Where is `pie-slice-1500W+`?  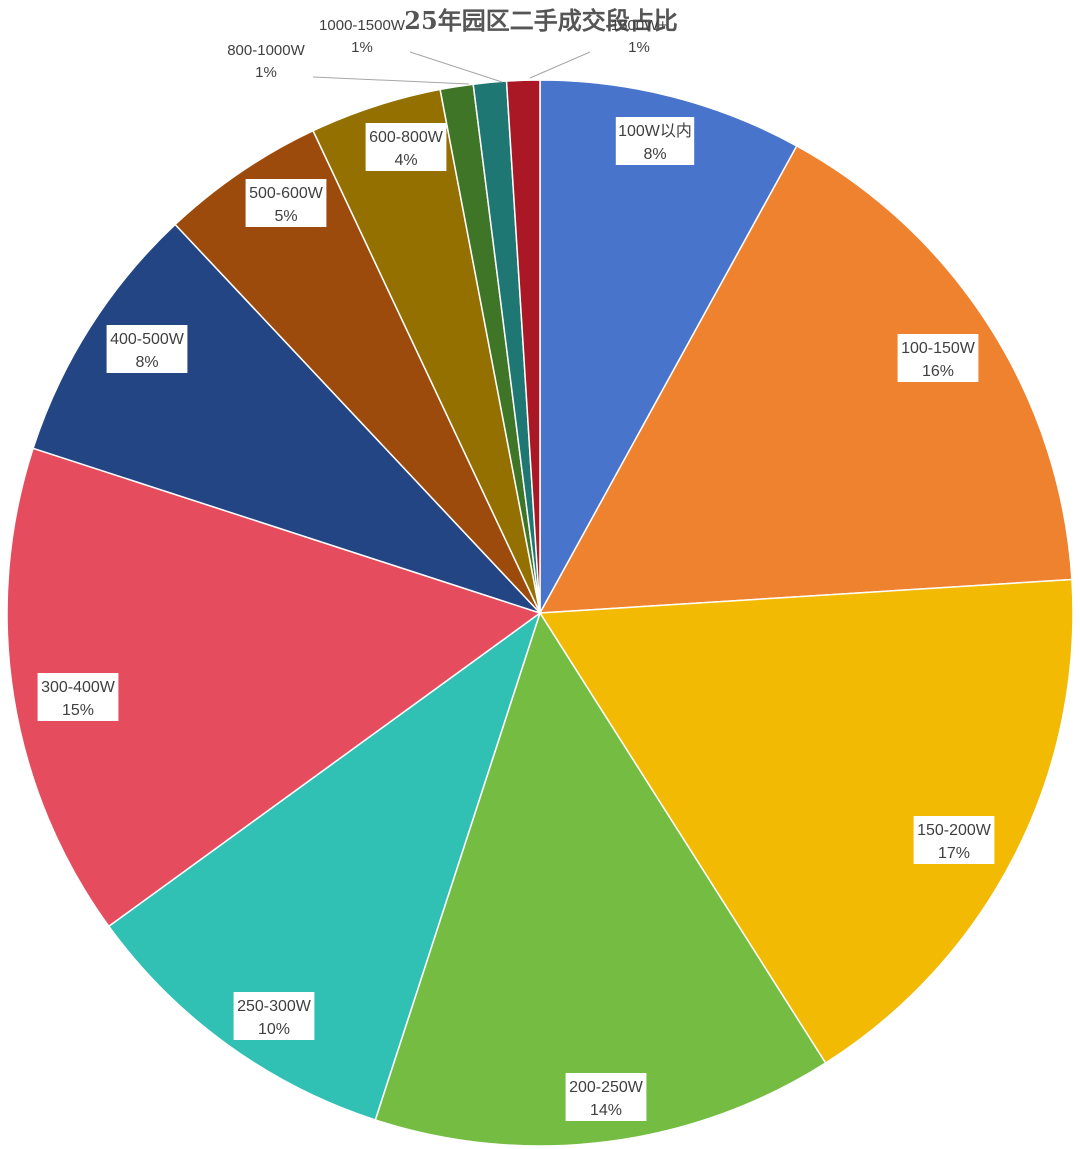 pie-slice-1500W+ is located at coordinates (523, 346).